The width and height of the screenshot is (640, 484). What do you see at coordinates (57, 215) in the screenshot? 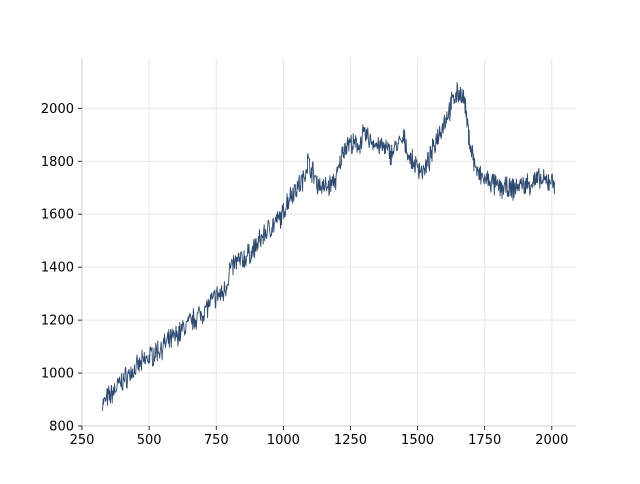
I see `y-tick-label: 1600` at bounding box center [57, 215].